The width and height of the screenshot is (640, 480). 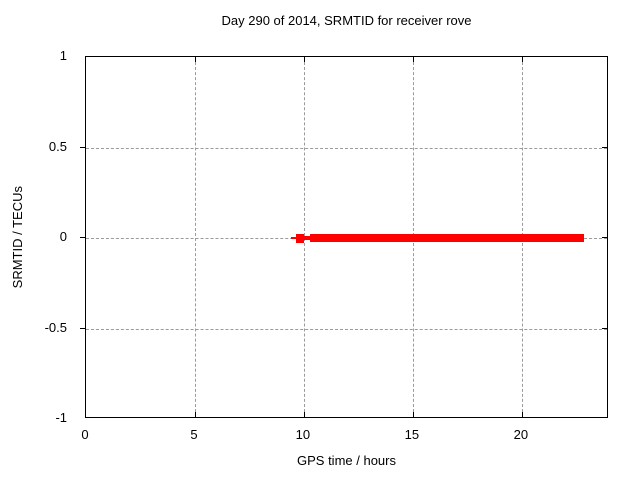 I want to click on vertical-gridline, so click(x=195, y=237).